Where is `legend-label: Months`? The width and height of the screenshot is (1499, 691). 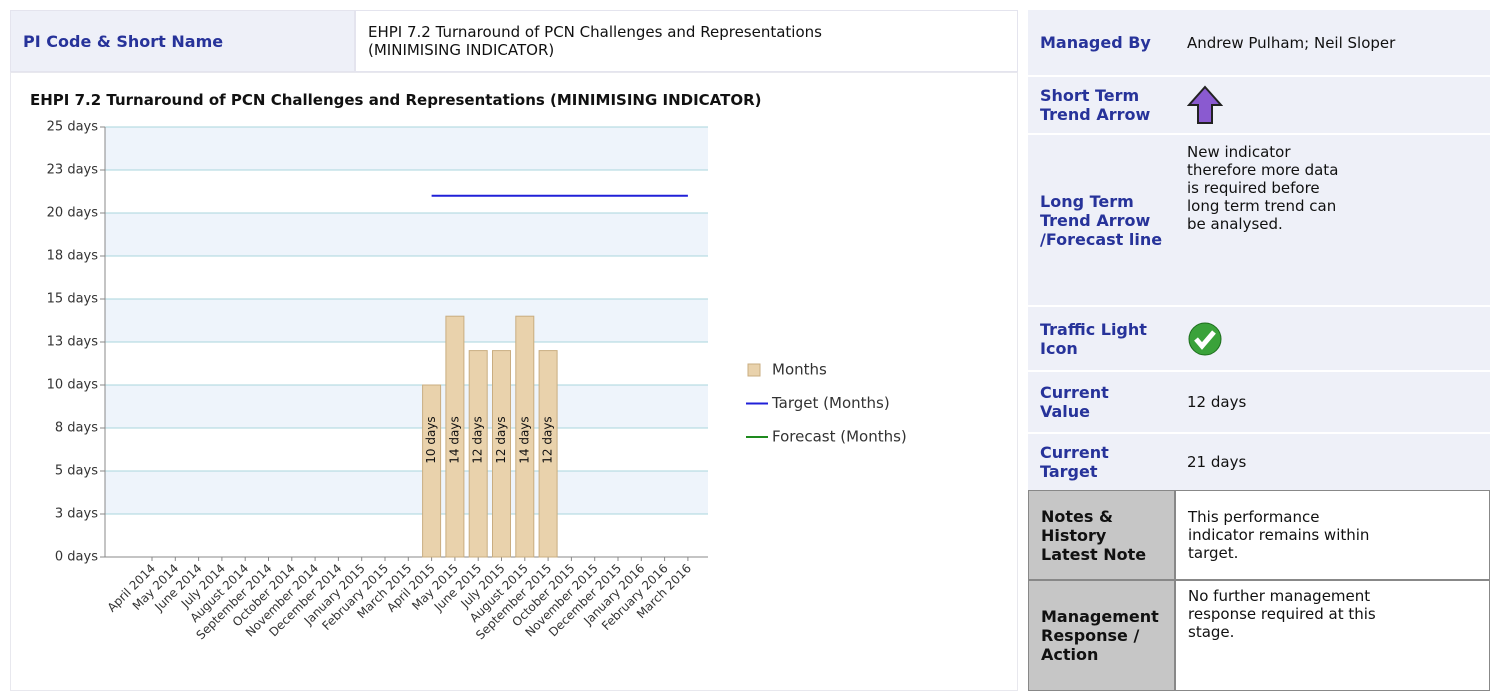 legend-label: Months is located at coordinates (799, 370).